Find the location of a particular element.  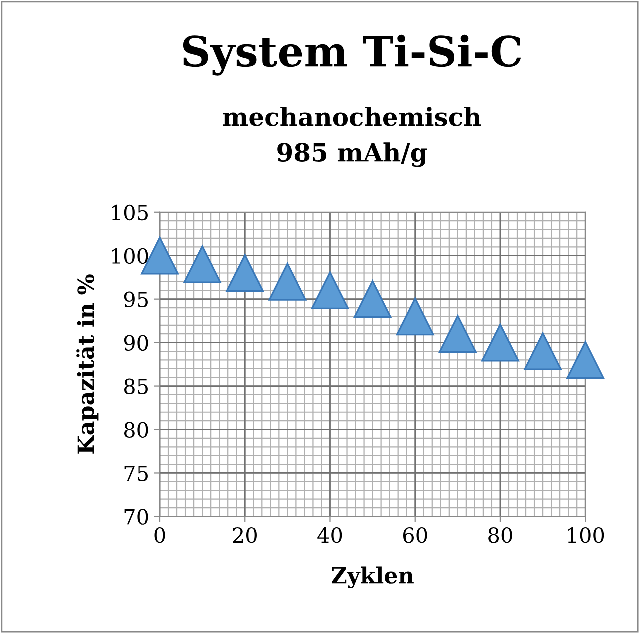

y-tick-label: 95 is located at coordinates (136, 300).